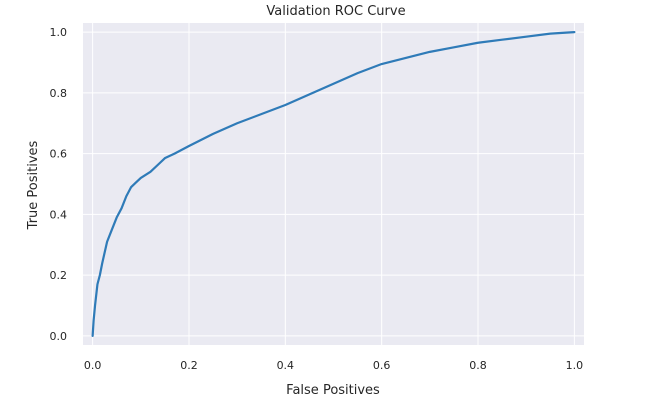  What do you see at coordinates (33, 185) in the screenshot?
I see `y-axis-label: True Positives` at bounding box center [33, 185].